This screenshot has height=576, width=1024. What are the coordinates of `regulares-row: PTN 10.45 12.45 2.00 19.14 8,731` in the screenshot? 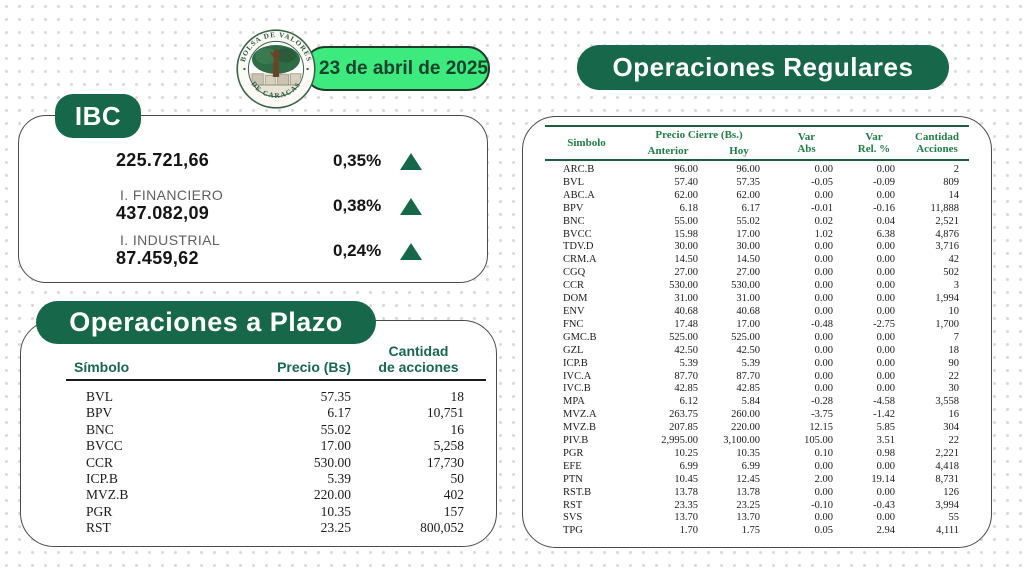 It's located at (761, 479).